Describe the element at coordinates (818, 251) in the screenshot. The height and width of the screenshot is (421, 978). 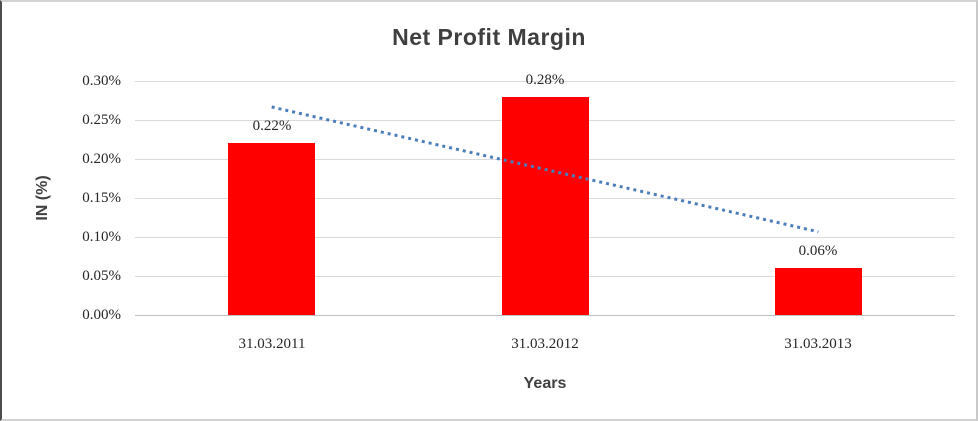
I see `bar-value-label: 0.06%` at that location.